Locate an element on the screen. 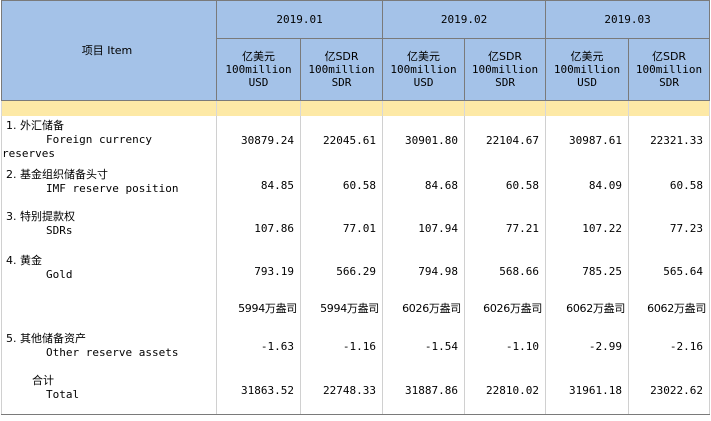 This screenshot has height=421, width=711. value-cell: -1.10 is located at coordinates (505, 347).